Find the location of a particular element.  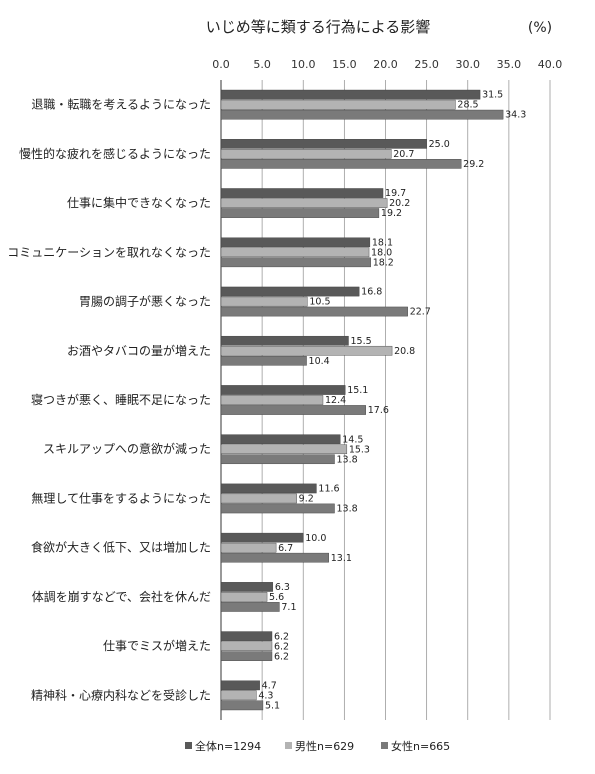

category-label: お酒やタバコの量が増えた is located at coordinates (139, 350).